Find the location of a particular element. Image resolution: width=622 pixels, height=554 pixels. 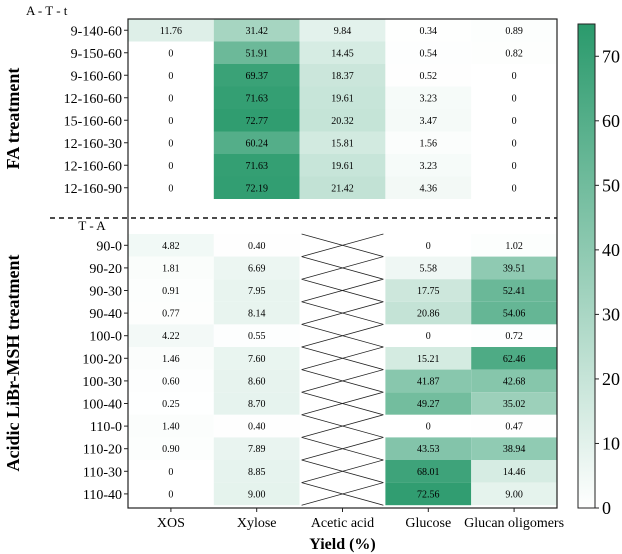

row-label: 100-40 is located at coordinates (102, 405).